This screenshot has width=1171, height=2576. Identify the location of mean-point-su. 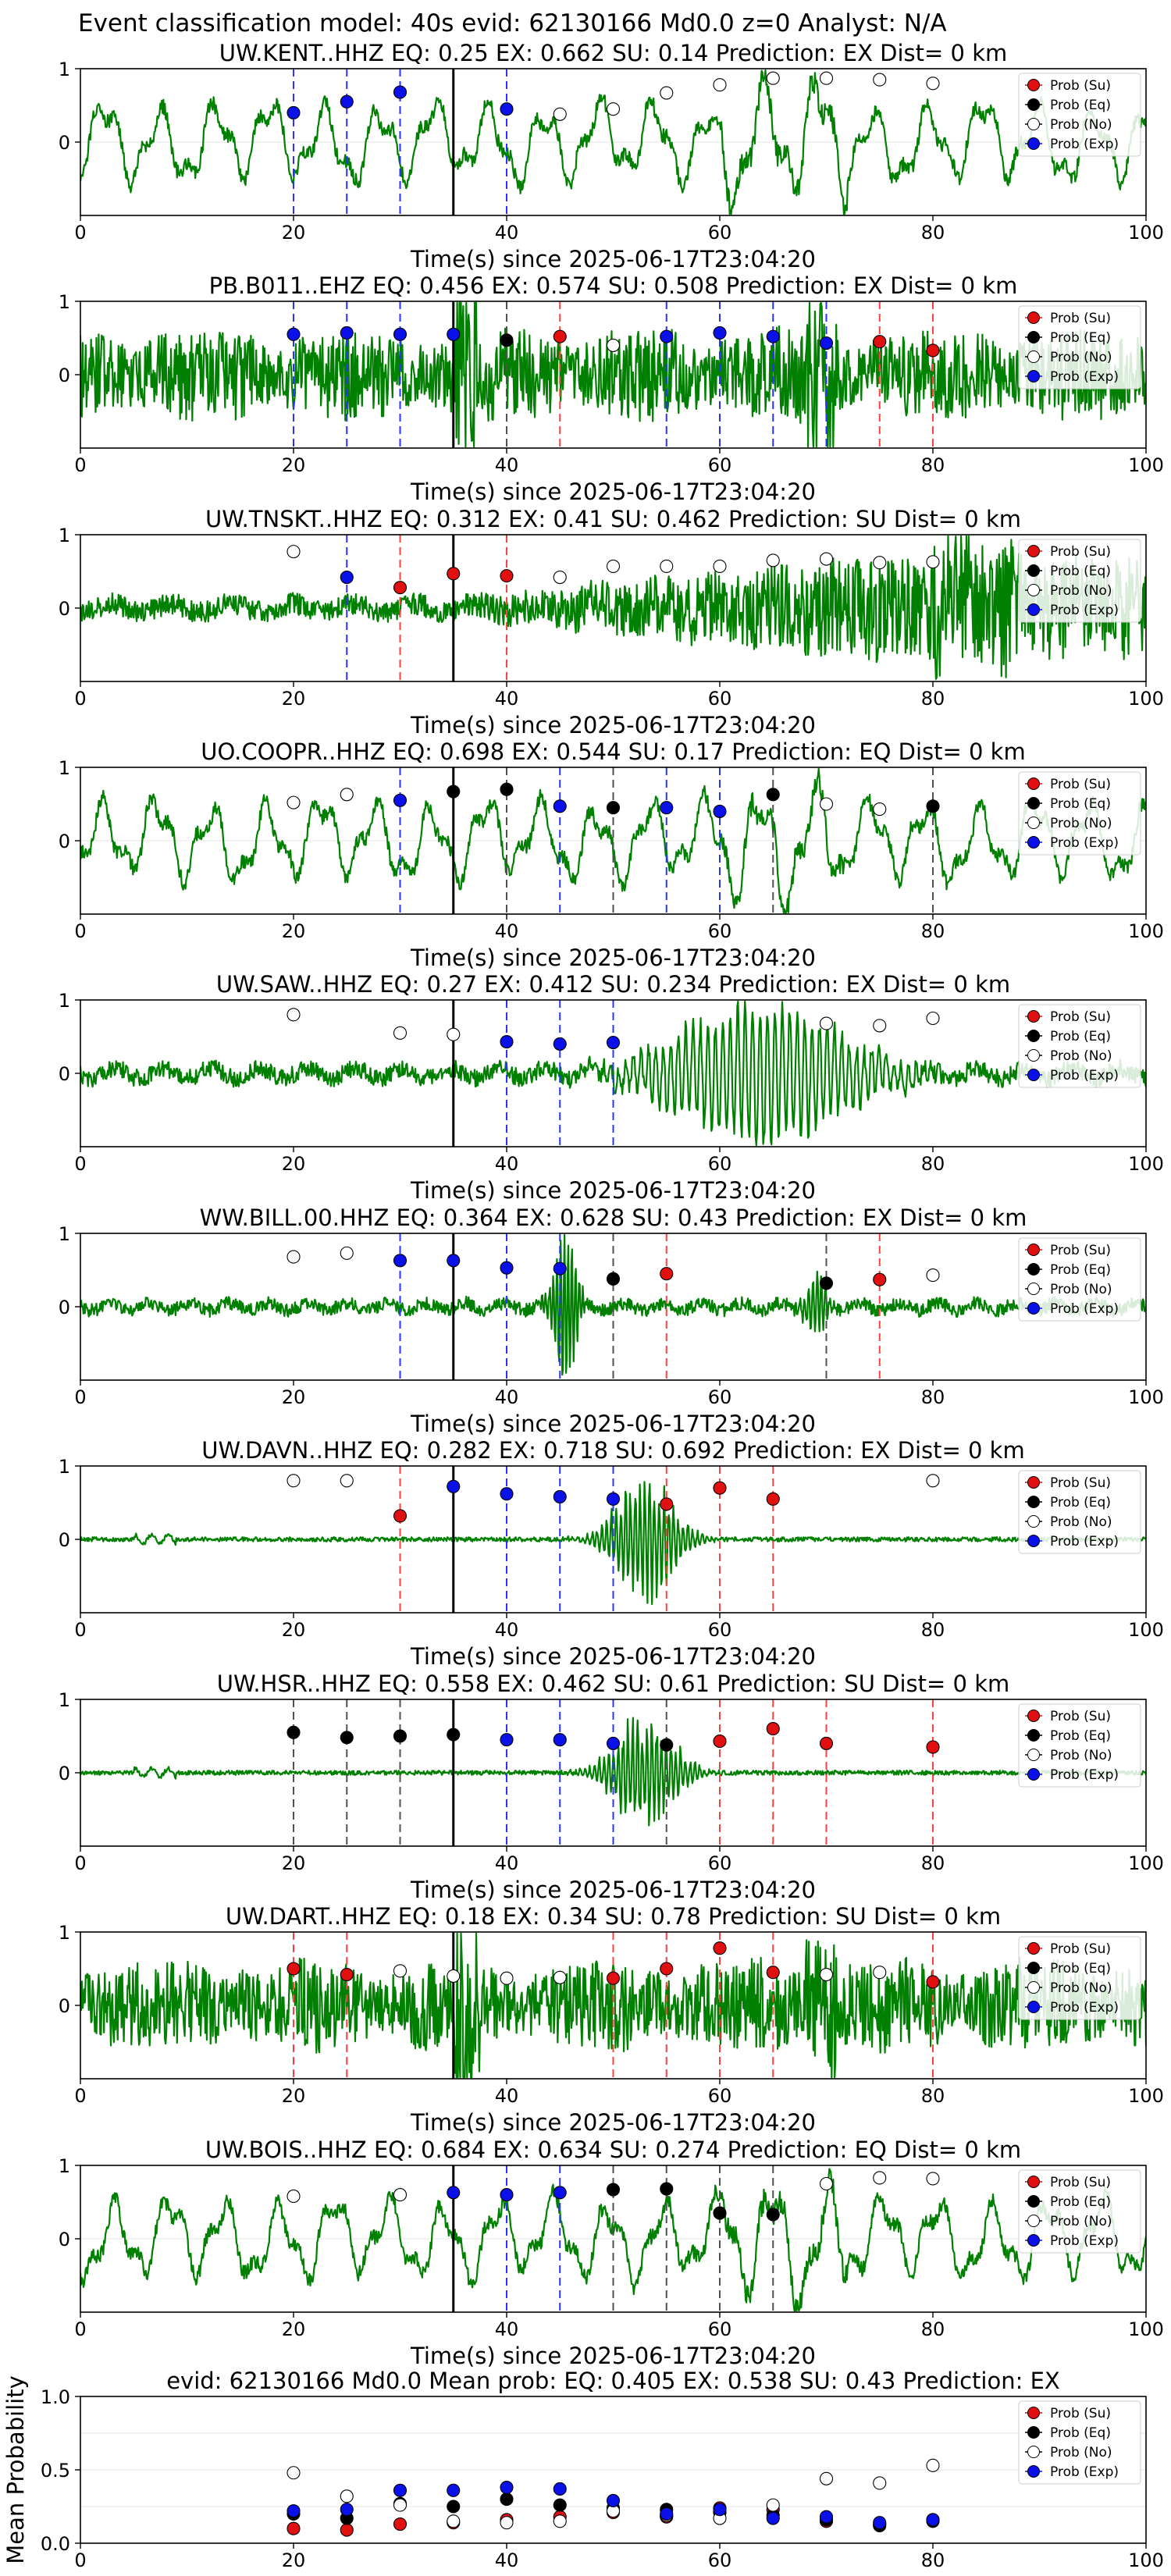
(294, 2528).